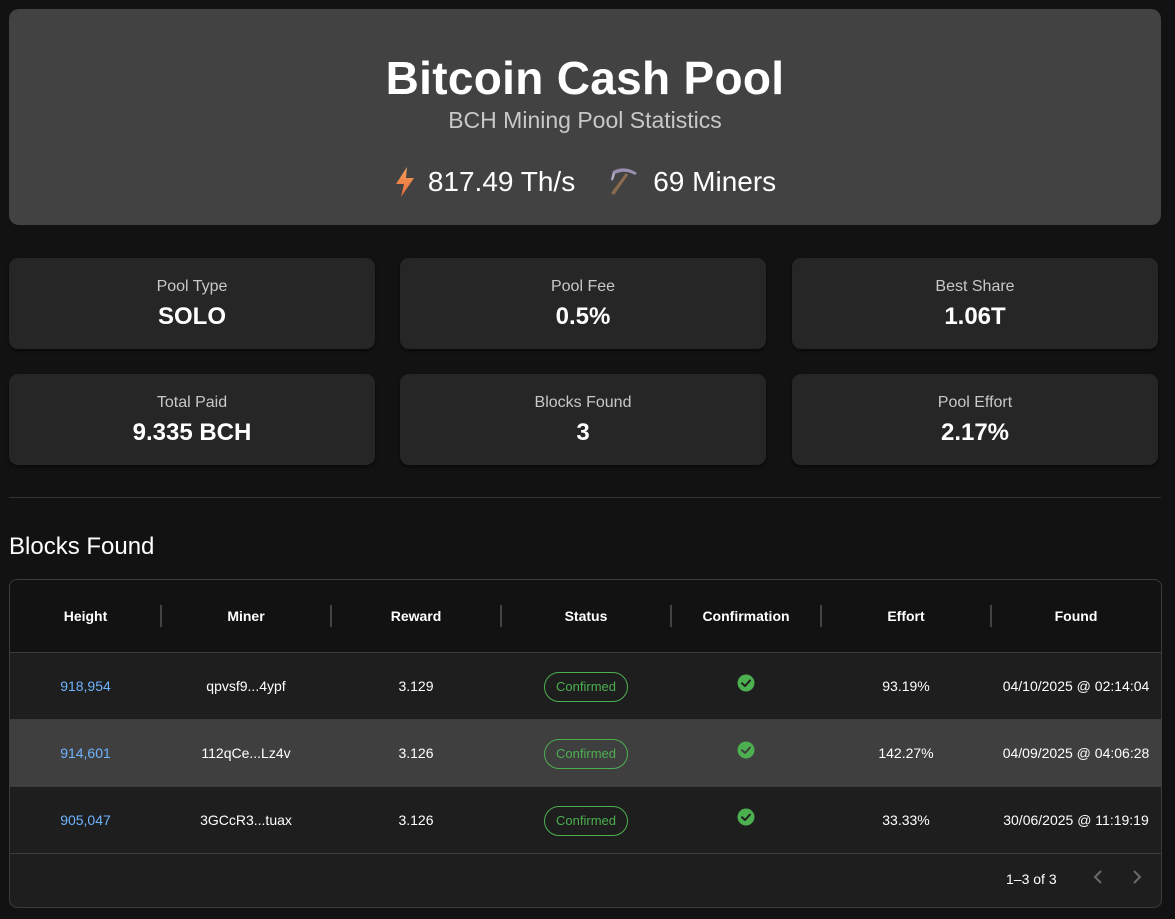 The width and height of the screenshot is (1175, 919). I want to click on card-value: 0.5%, so click(583, 316).